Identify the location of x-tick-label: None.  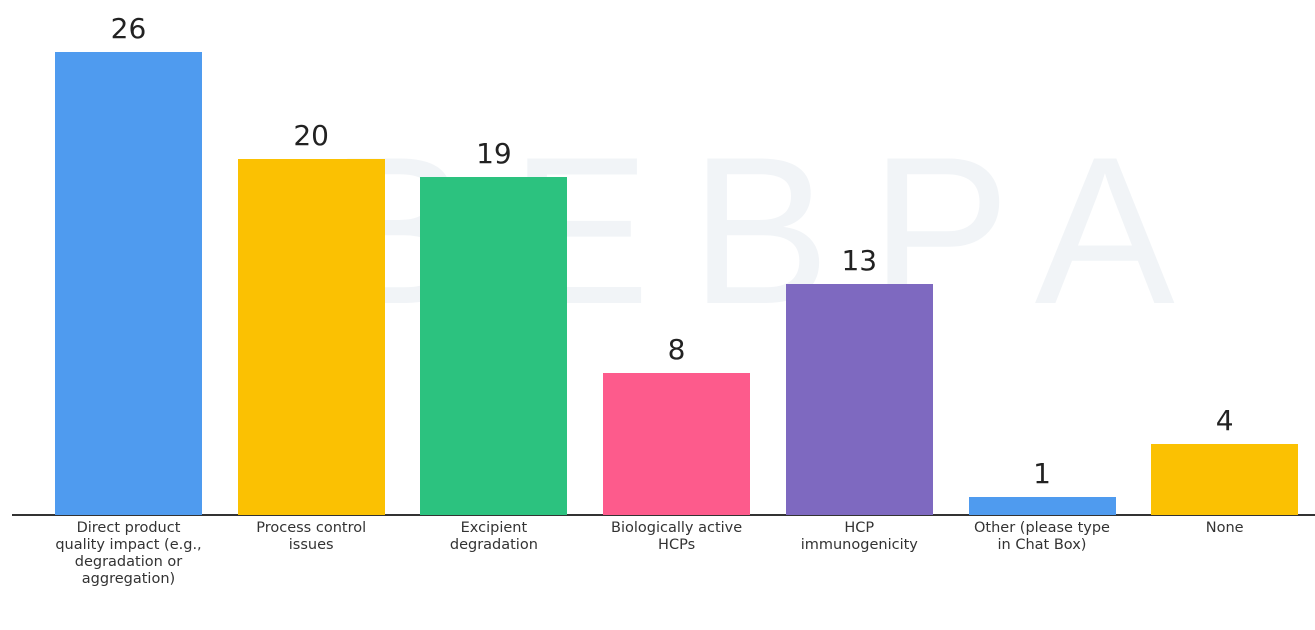
(1224, 528).